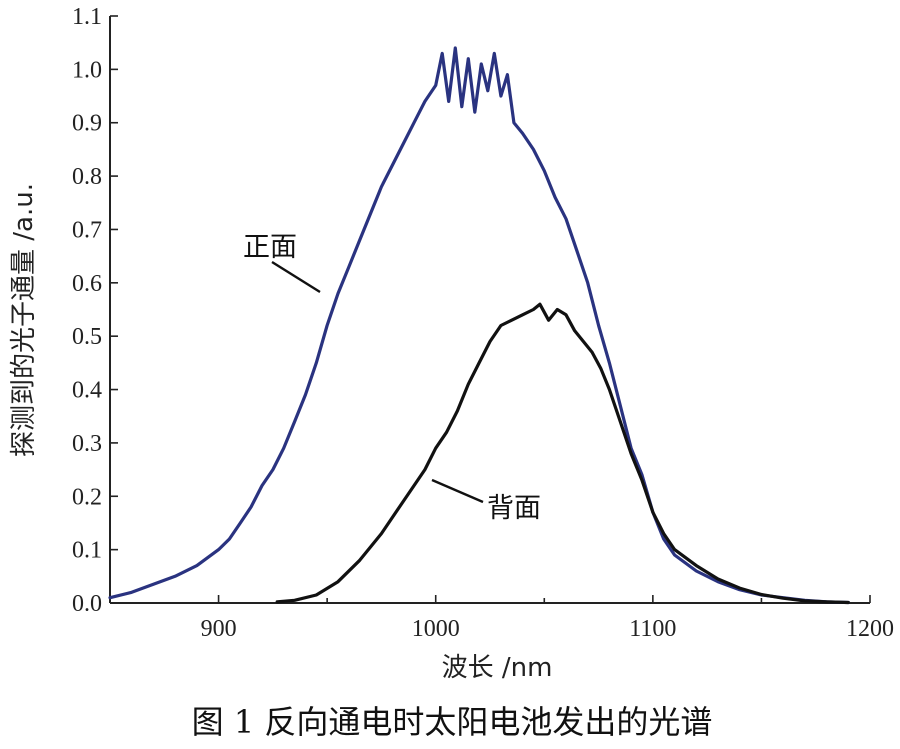 The width and height of the screenshot is (900, 749). I want to click on annotation-leader-back, so click(457, 491).